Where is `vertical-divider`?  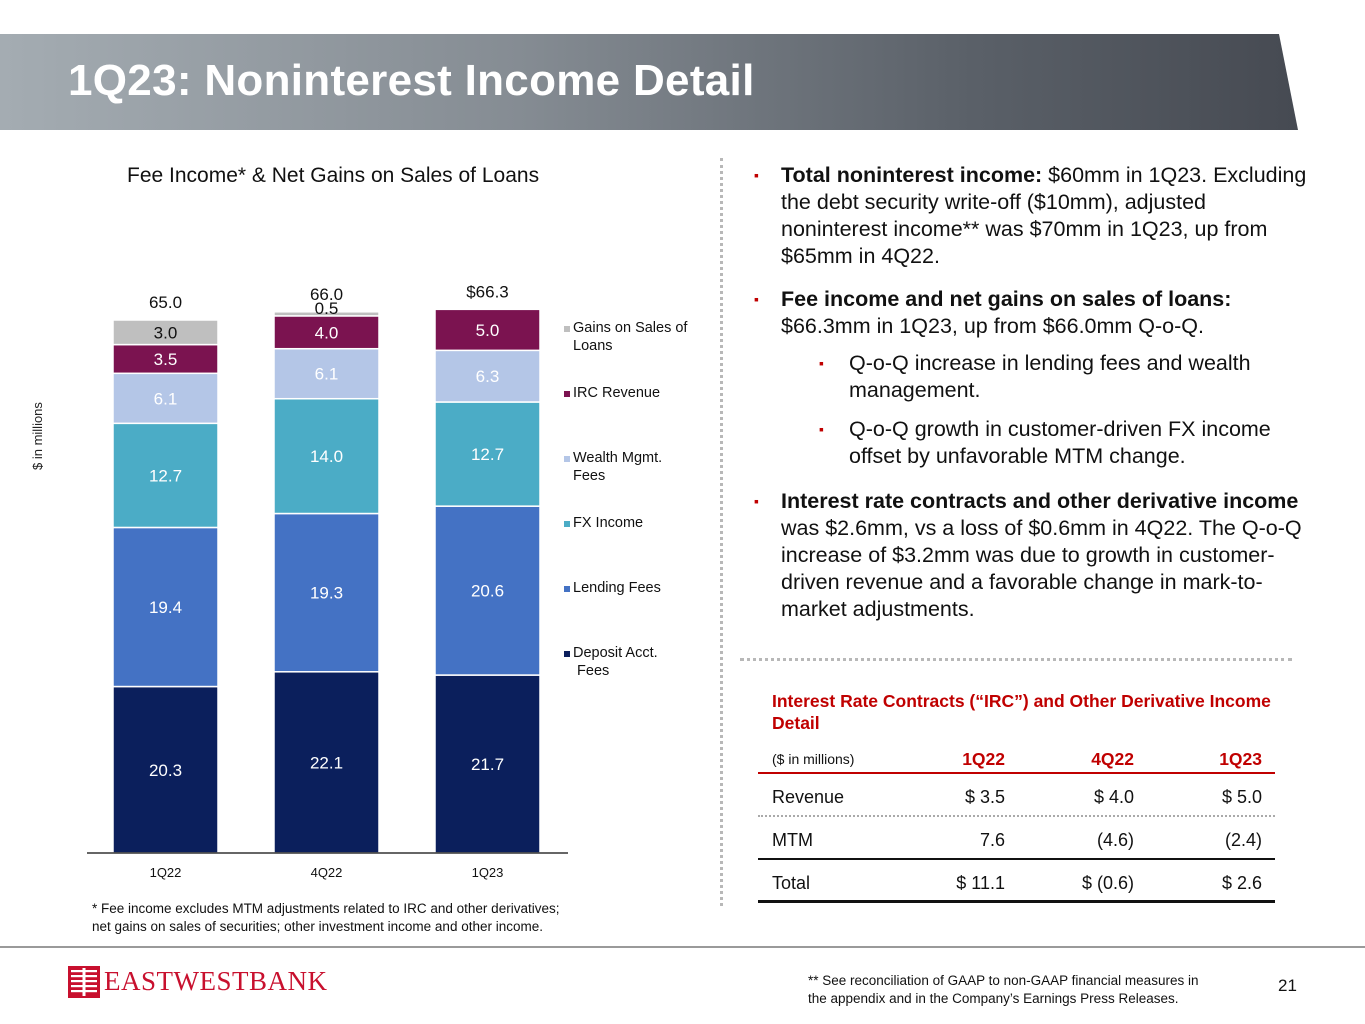
vertical-divider is located at coordinates (721, 532).